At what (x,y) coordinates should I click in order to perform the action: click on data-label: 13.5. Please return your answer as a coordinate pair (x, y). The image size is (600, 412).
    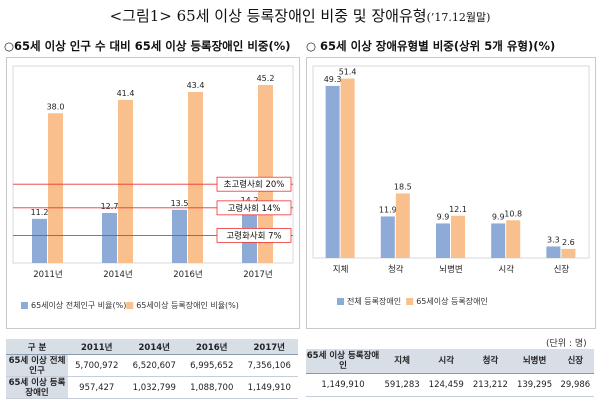
    Looking at the image, I should click on (180, 203).